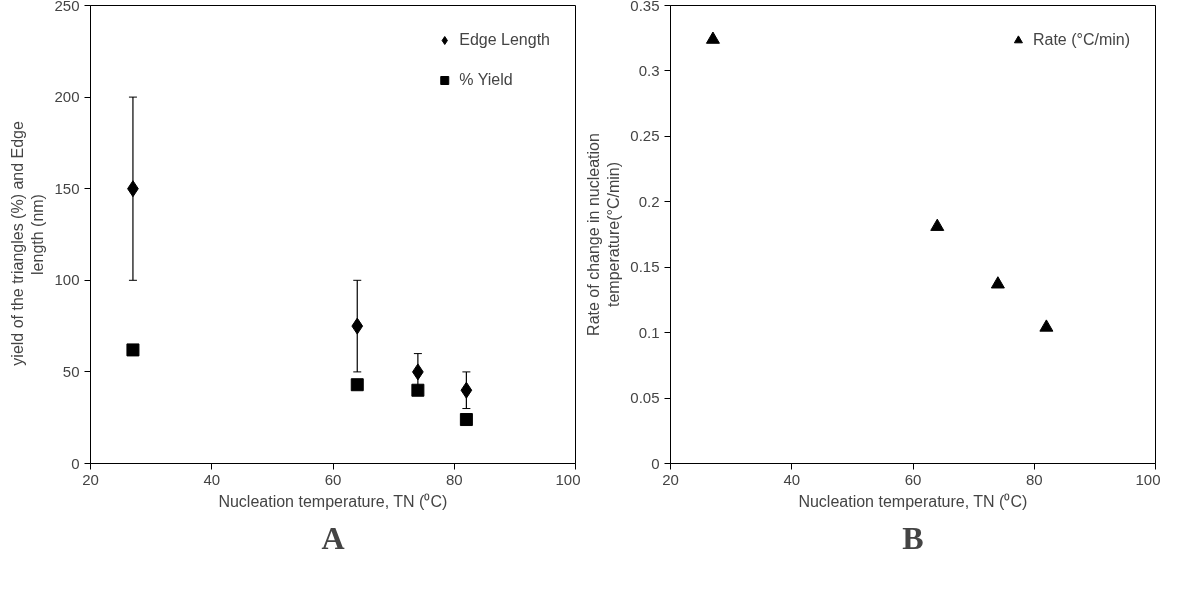  What do you see at coordinates (649, 201) in the screenshot?
I see `y-tick-label: 0.2` at bounding box center [649, 201].